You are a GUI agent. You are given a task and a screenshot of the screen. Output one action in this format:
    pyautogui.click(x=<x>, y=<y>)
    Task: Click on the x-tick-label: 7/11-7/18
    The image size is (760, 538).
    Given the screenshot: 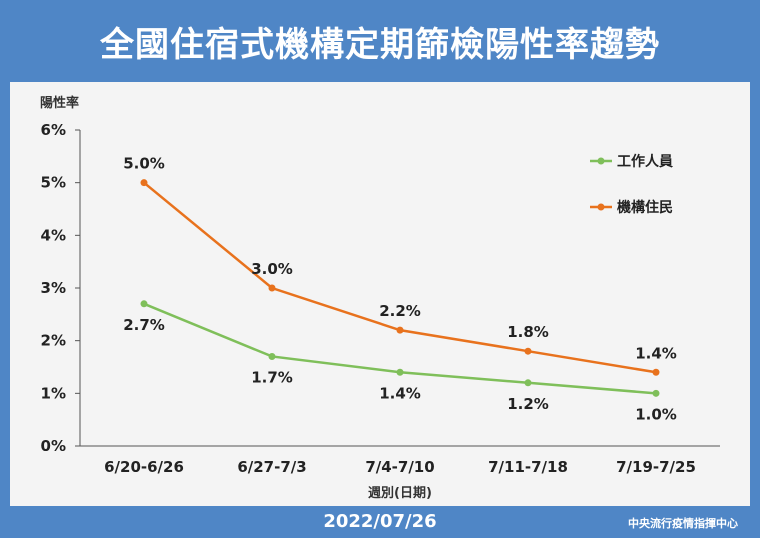 What is the action you would take?
    pyautogui.click(x=528, y=467)
    